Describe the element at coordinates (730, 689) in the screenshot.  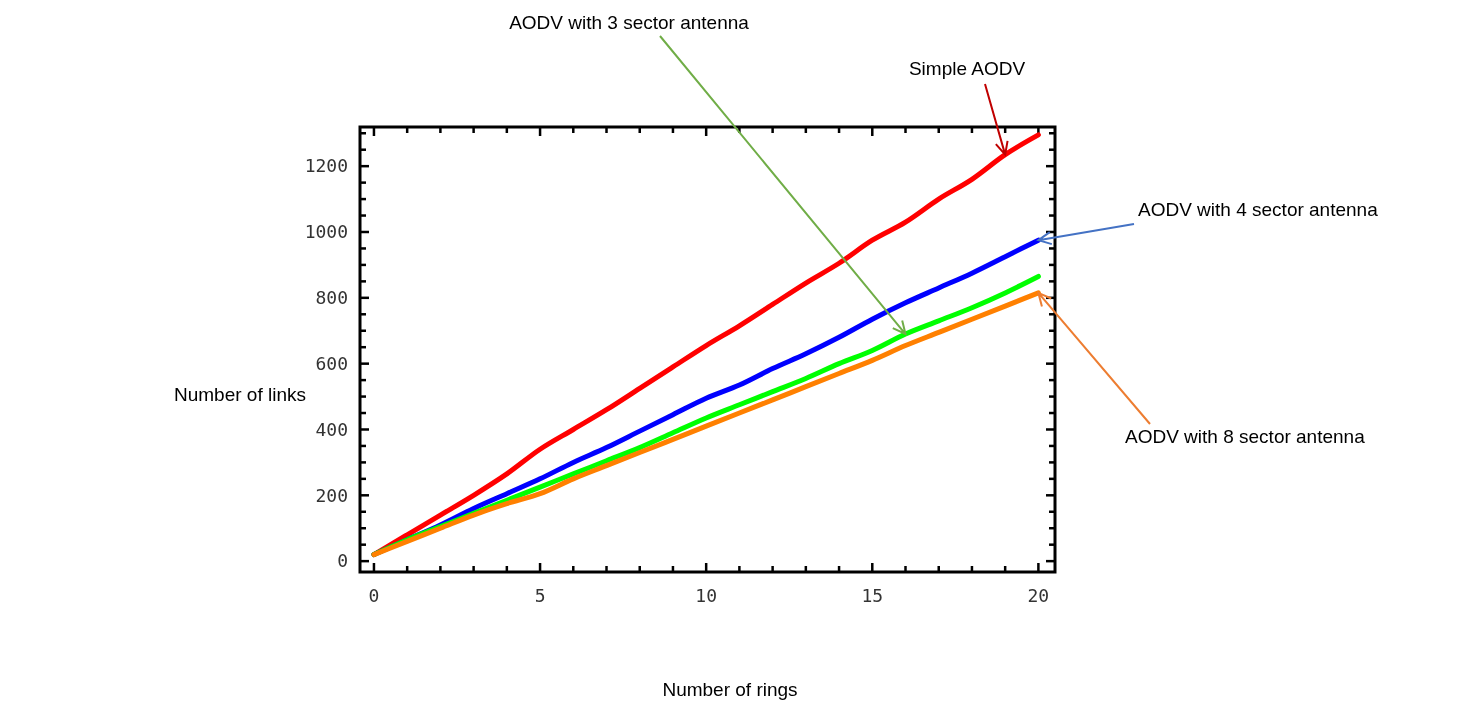
I see `x-axis-title: Number of rings` at that location.